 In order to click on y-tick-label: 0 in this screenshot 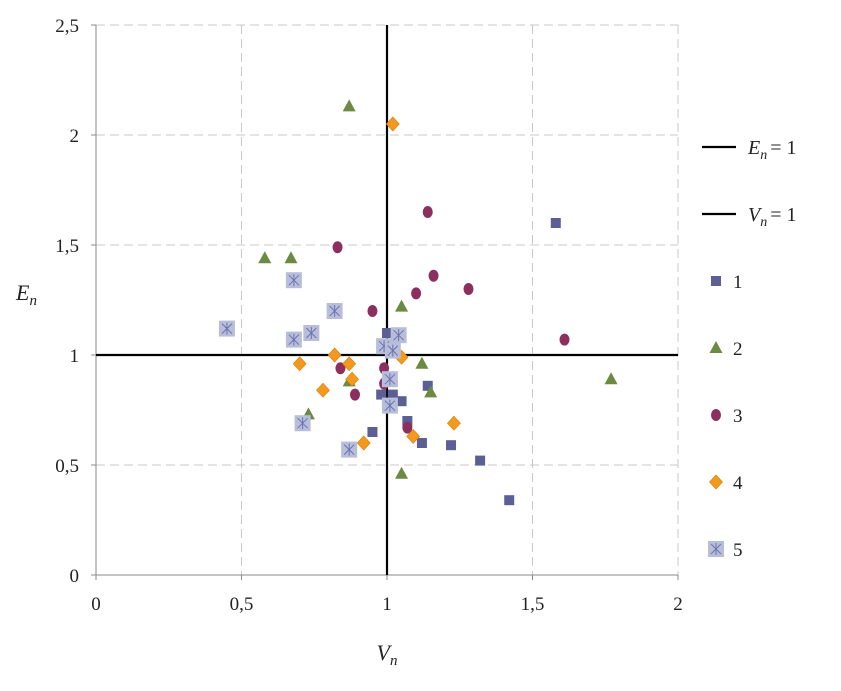, I will do `click(75, 576)`.